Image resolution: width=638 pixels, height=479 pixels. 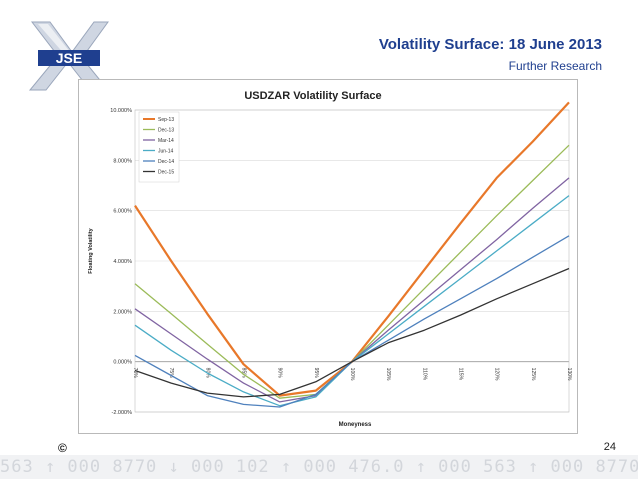 I want to click on y-axis-label: Floating Volatility, so click(x=91, y=250).